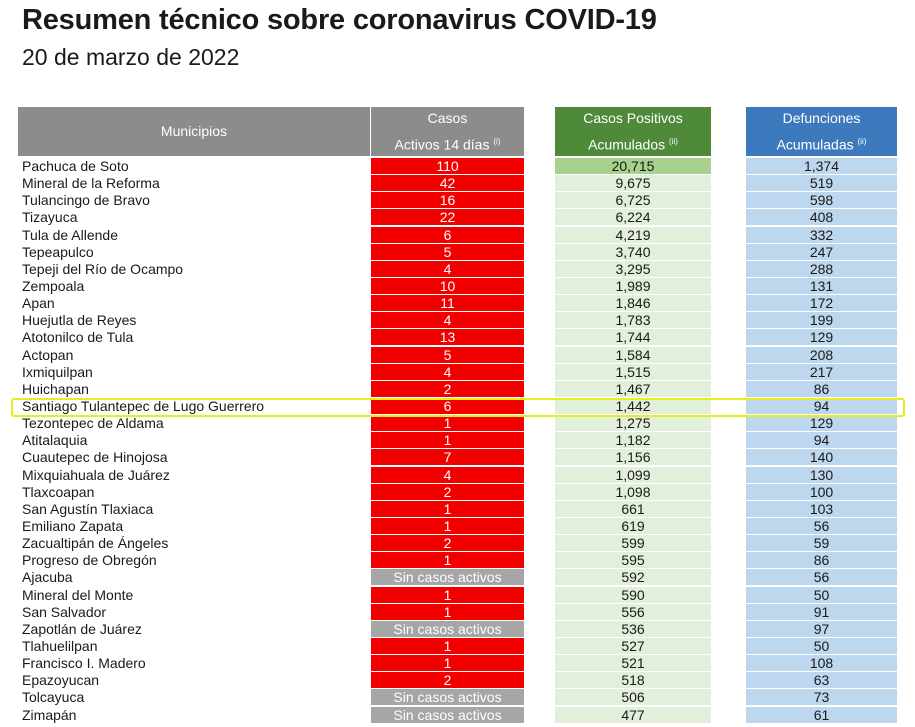 Image resolution: width=915 pixels, height=727 pixels. What do you see at coordinates (73, 525) in the screenshot?
I see `municipio-cell: Emiliano Zapata` at bounding box center [73, 525].